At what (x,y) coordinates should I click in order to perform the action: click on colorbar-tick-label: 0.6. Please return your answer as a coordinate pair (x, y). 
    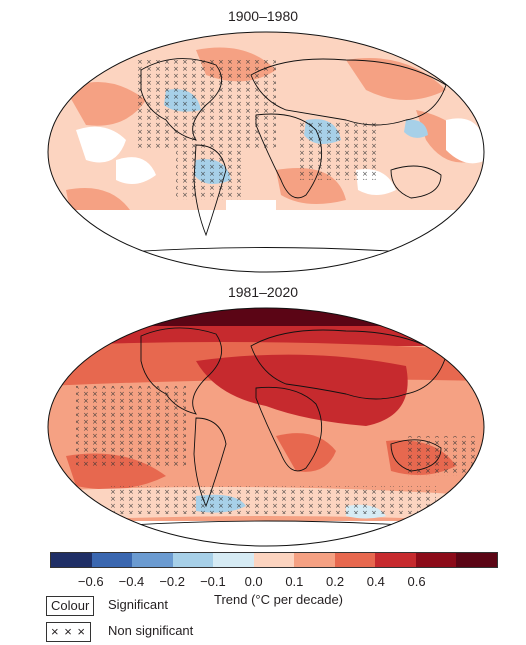
    Looking at the image, I should click on (416, 581).